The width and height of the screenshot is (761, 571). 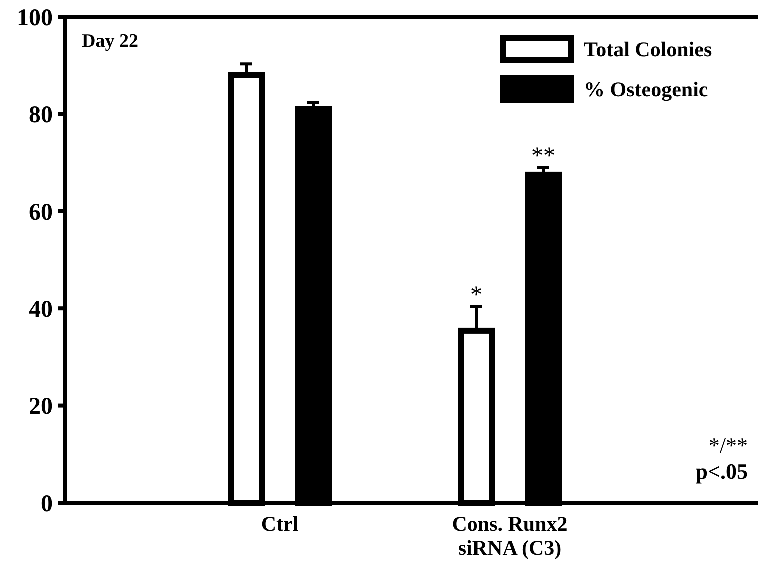 What do you see at coordinates (41, 213) in the screenshot?
I see `y-tick-label: 60` at bounding box center [41, 213].